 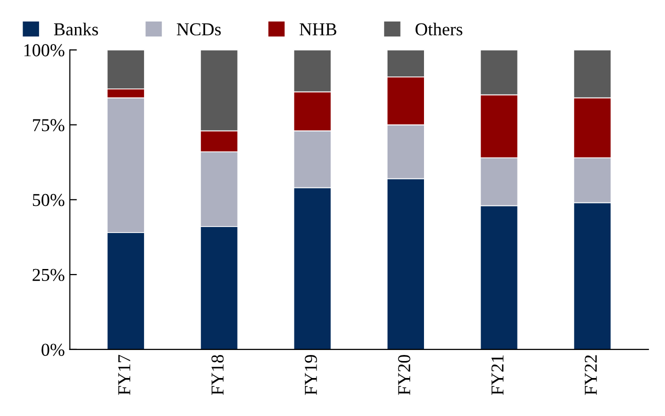 What do you see at coordinates (124, 374) in the screenshot?
I see `x-tick-label: FY17` at bounding box center [124, 374].